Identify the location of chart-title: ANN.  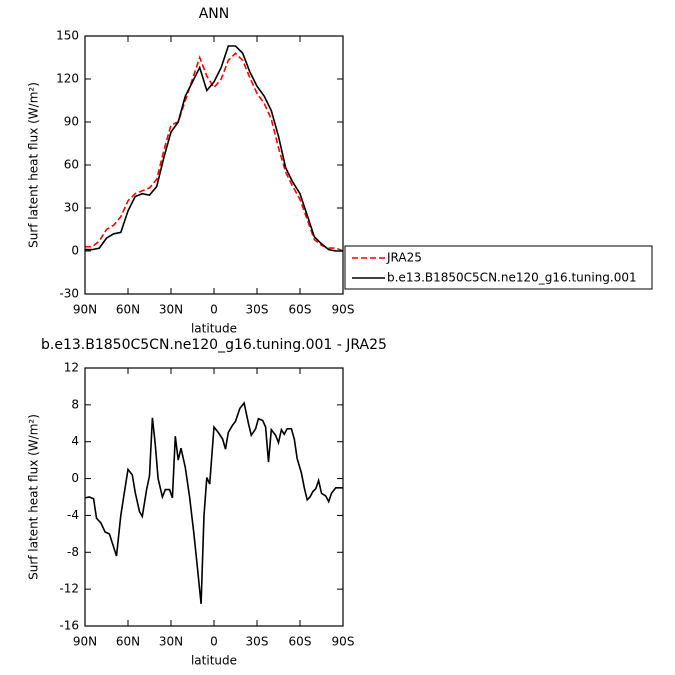
(214, 14).